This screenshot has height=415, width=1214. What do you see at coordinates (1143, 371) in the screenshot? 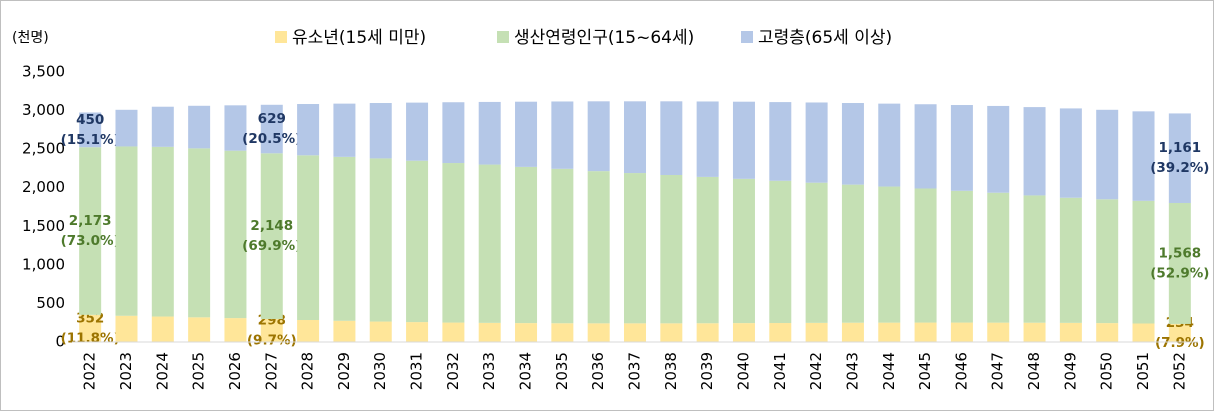
I see `x-tick-label: 2051` at bounding box center [1143, 371].